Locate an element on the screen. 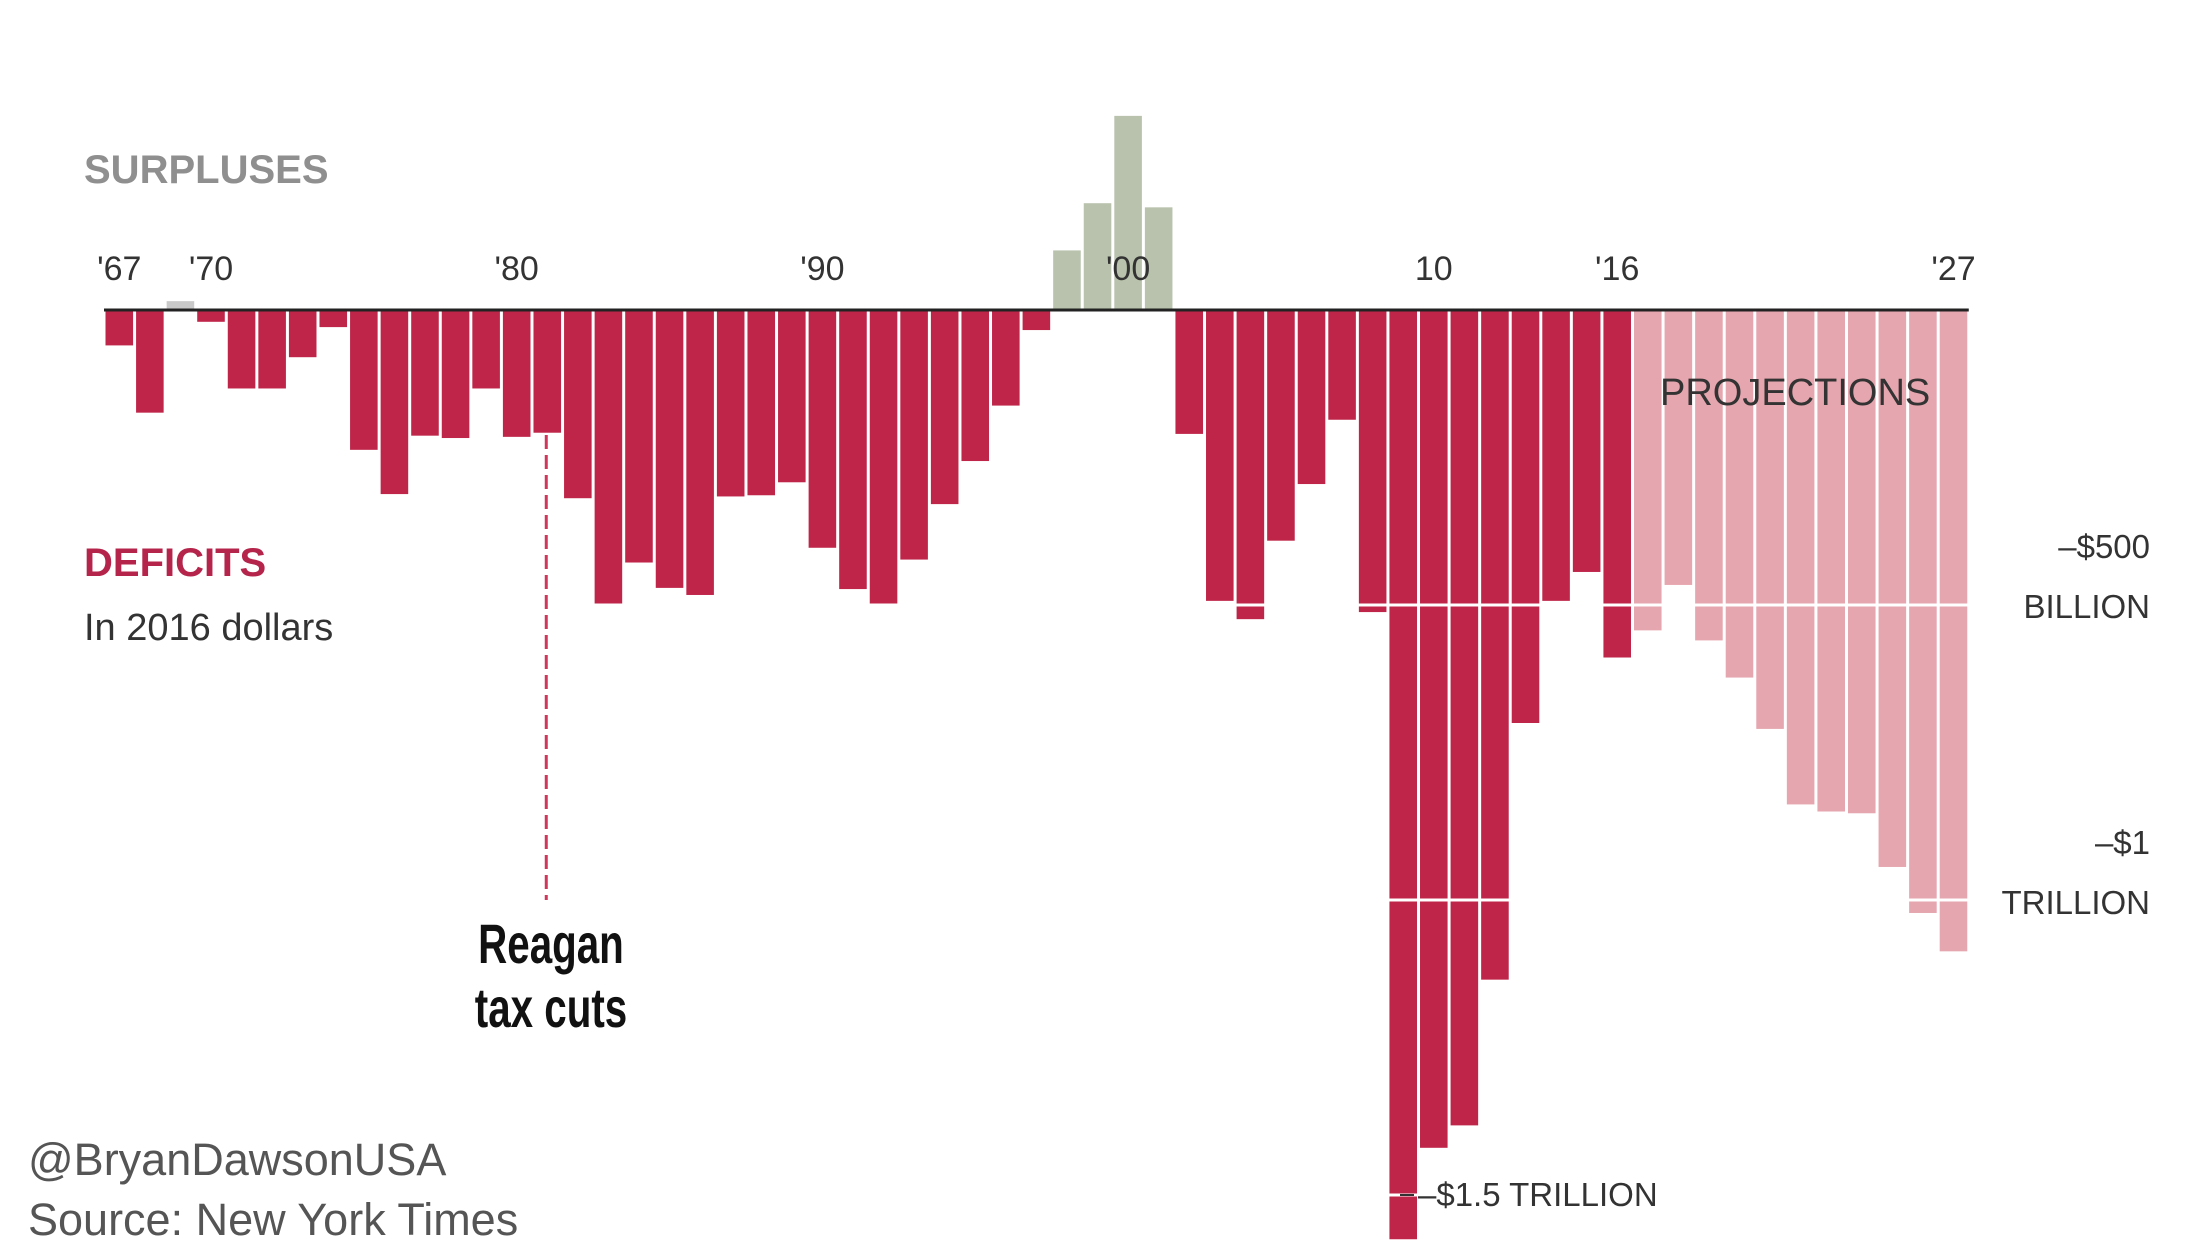  bar-2005 is located at coordinates (1281, 425).